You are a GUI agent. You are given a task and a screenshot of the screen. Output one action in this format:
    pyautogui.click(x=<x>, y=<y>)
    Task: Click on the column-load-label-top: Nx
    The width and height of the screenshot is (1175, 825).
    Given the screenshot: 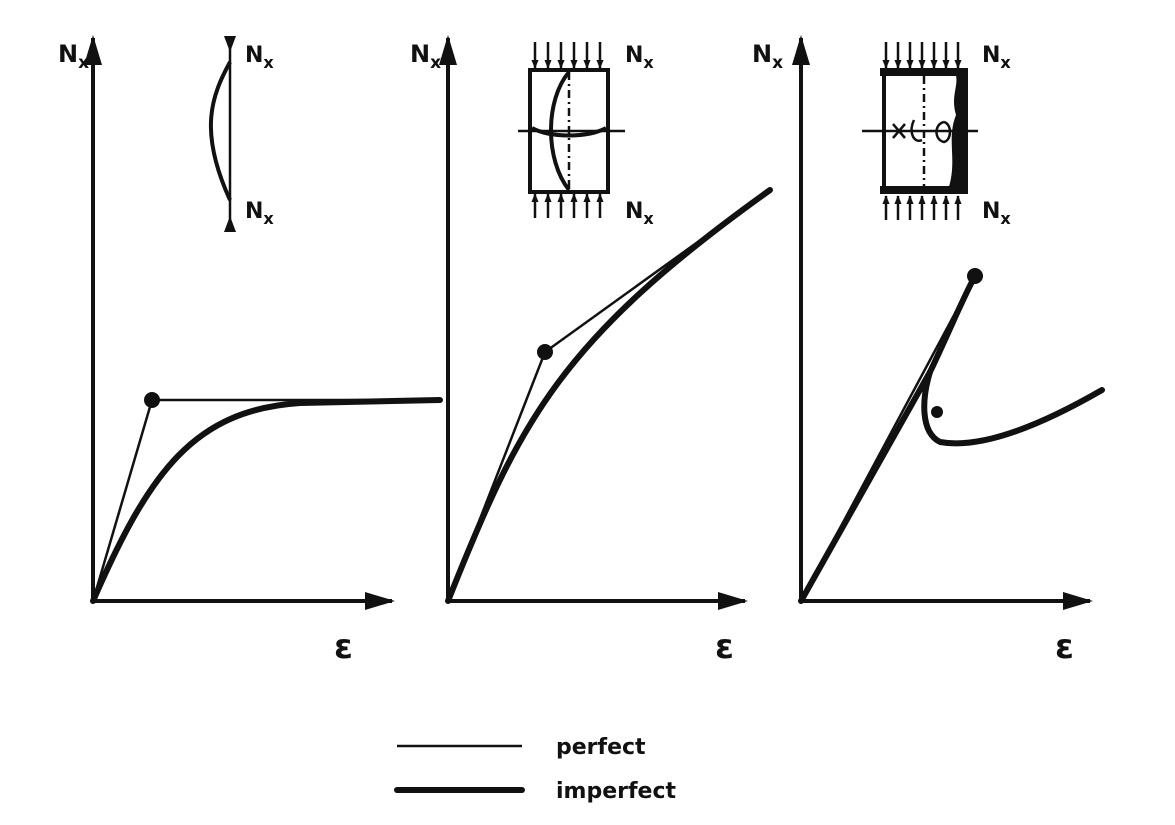 What is the action you would take?
    pyautogui.click(x=259, y=57)
    